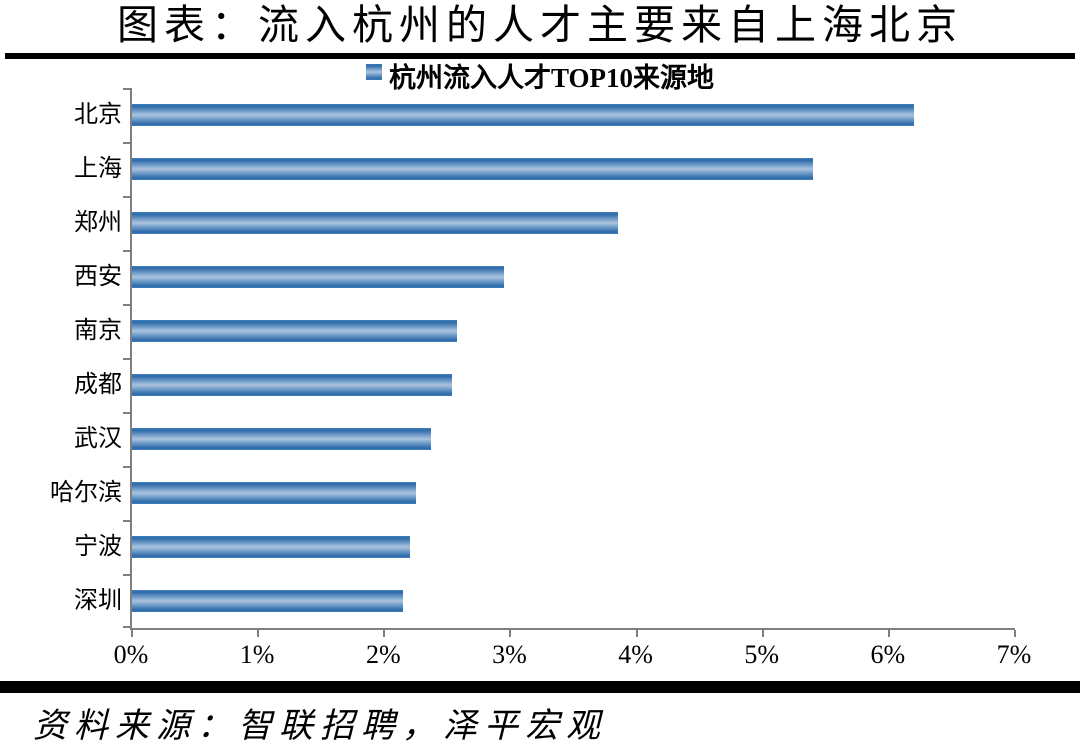  I want to click on category-label: 西安, so click(98, 277).